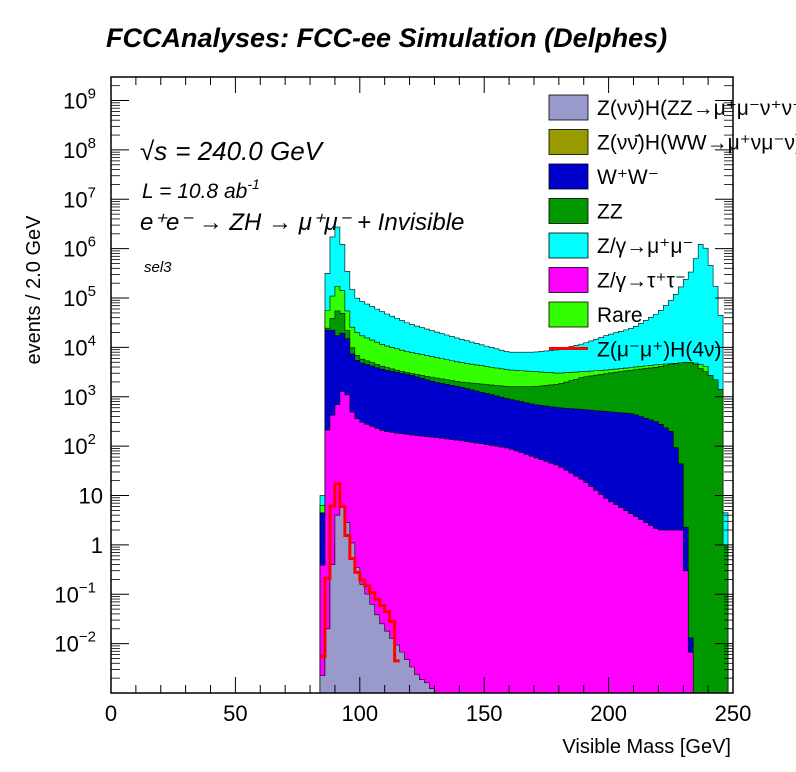 Image resolution: width=796 pixels, height=772 pixels. Describe the element at coordinates (158, 267) in the screenshot. I see `selection-label: sel3` at that location.